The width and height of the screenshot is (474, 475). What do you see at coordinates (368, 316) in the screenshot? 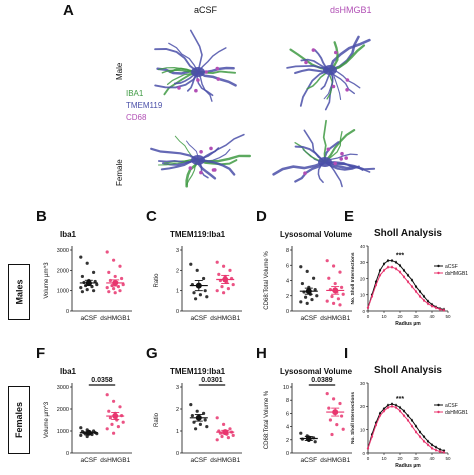
I see `x-tick-label: 0` at bounding box center [368, 316].